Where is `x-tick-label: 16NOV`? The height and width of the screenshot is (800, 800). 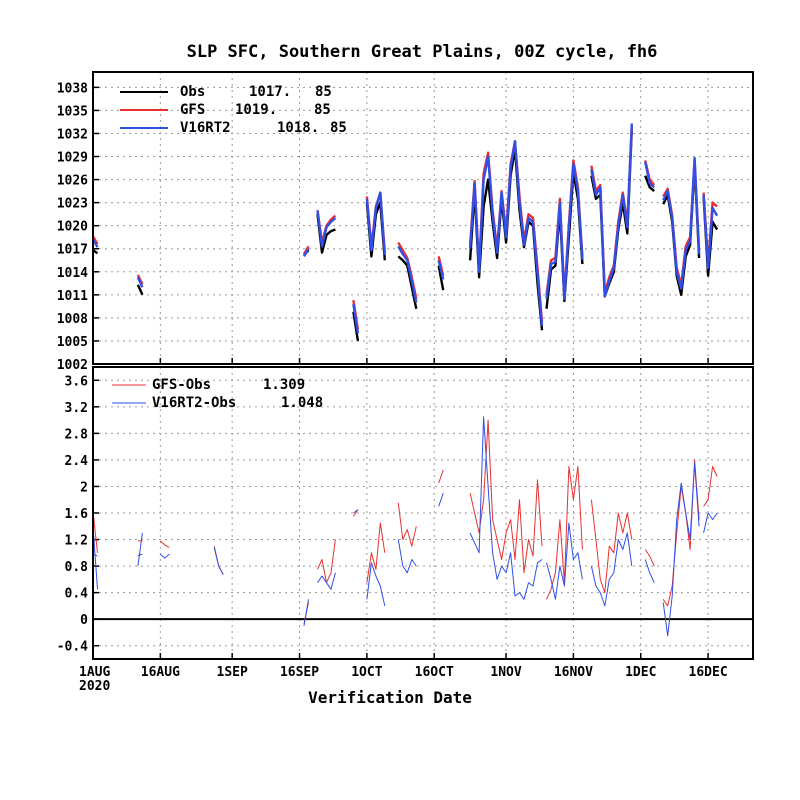 x-tick-label: 16NOV is located at coordinates (573, 672).